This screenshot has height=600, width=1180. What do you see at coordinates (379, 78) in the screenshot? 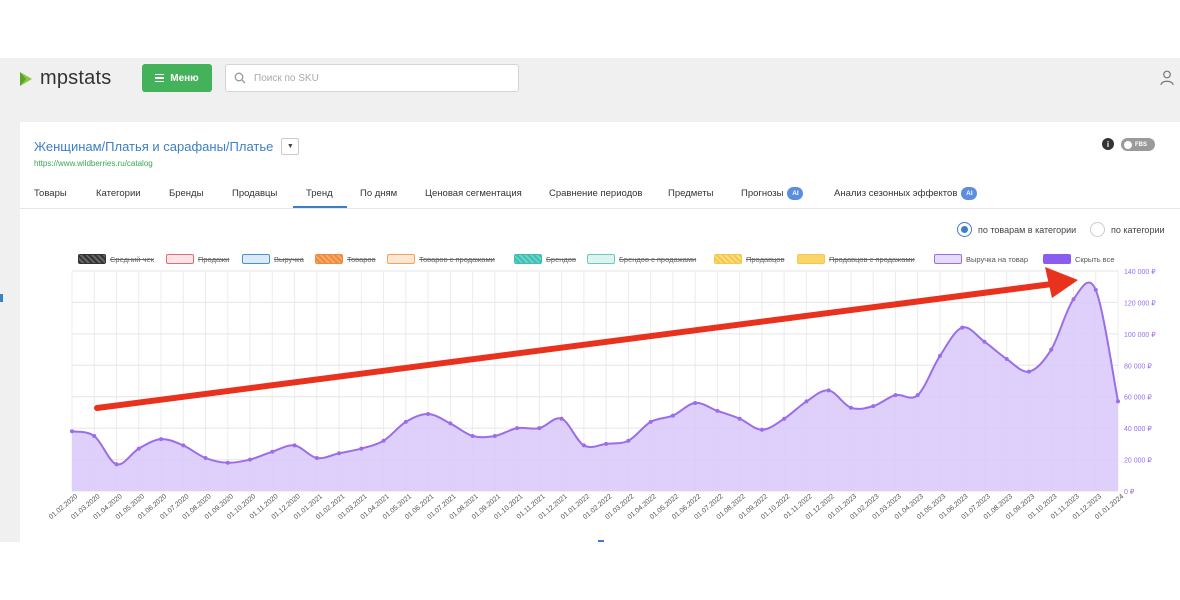
I see `search-input` at bounding box center [379, 78].